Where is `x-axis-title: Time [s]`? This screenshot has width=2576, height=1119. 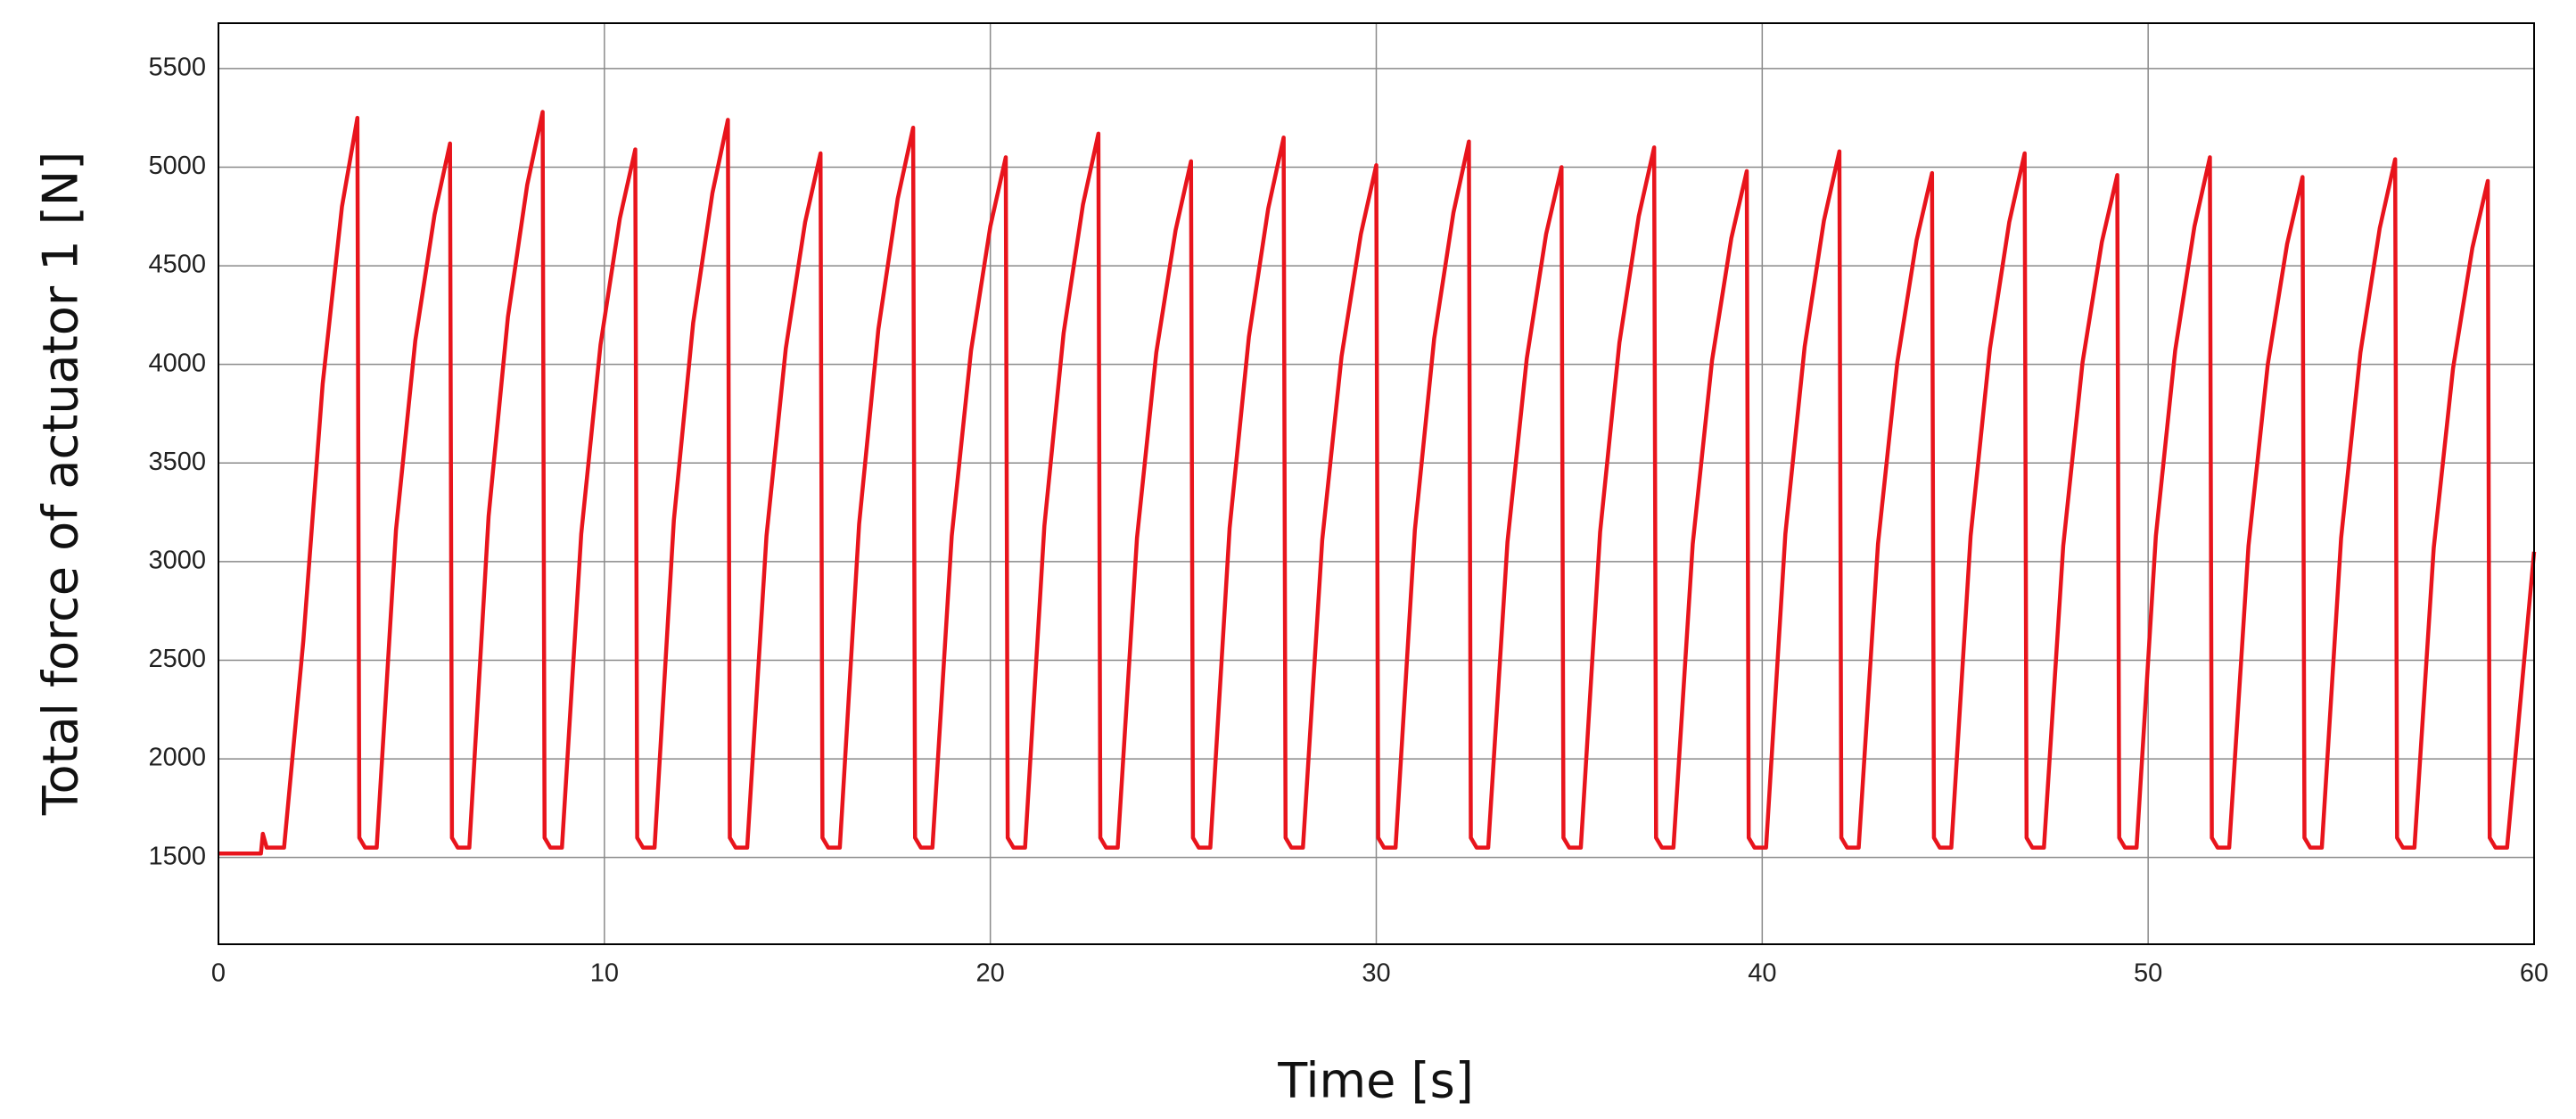 x-axis-title: Time [s] is located at coordinates (1375, 1081).